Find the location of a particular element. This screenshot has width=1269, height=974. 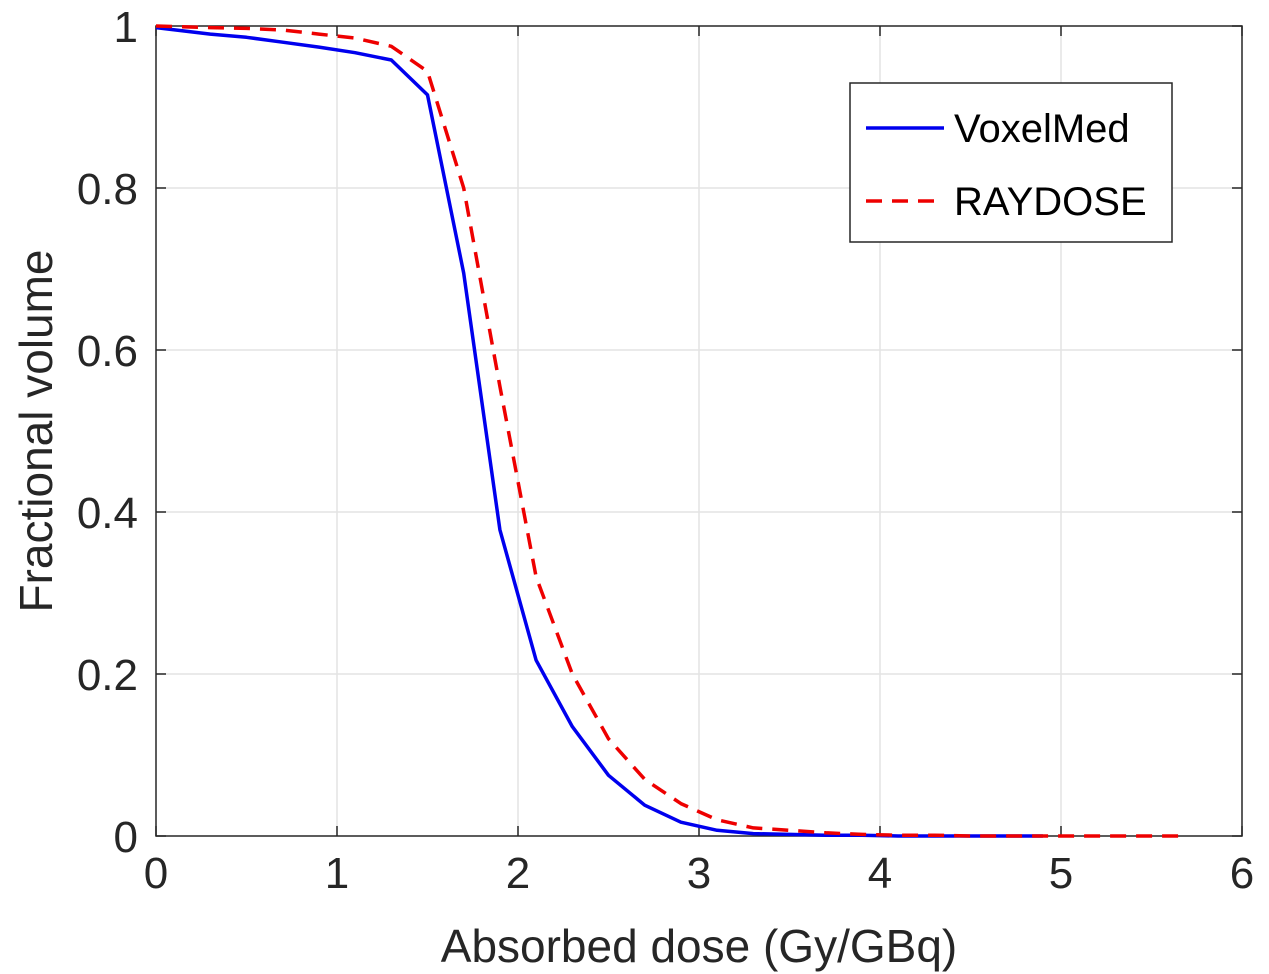

x-tick-label: 1 is located at coordinates (337, 873).